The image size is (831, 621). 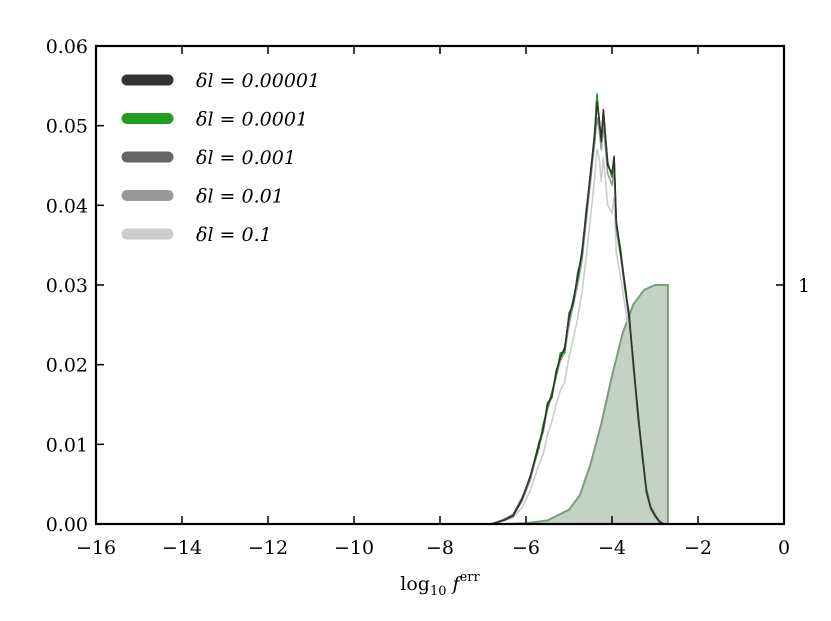 What do you see at coordinates (526, 548) in the screenshot?
I see `x-tick-label: −6` at bounding box center [526, 548].